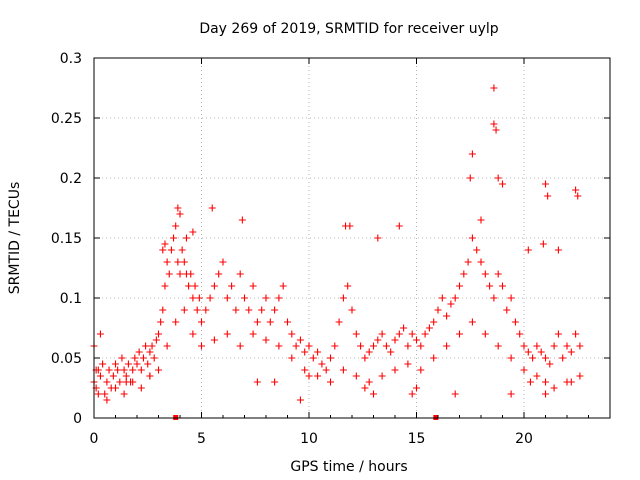 This screenshot has height=480, width=640. I want to click on x-tick-label: 5, so click(201, 439).